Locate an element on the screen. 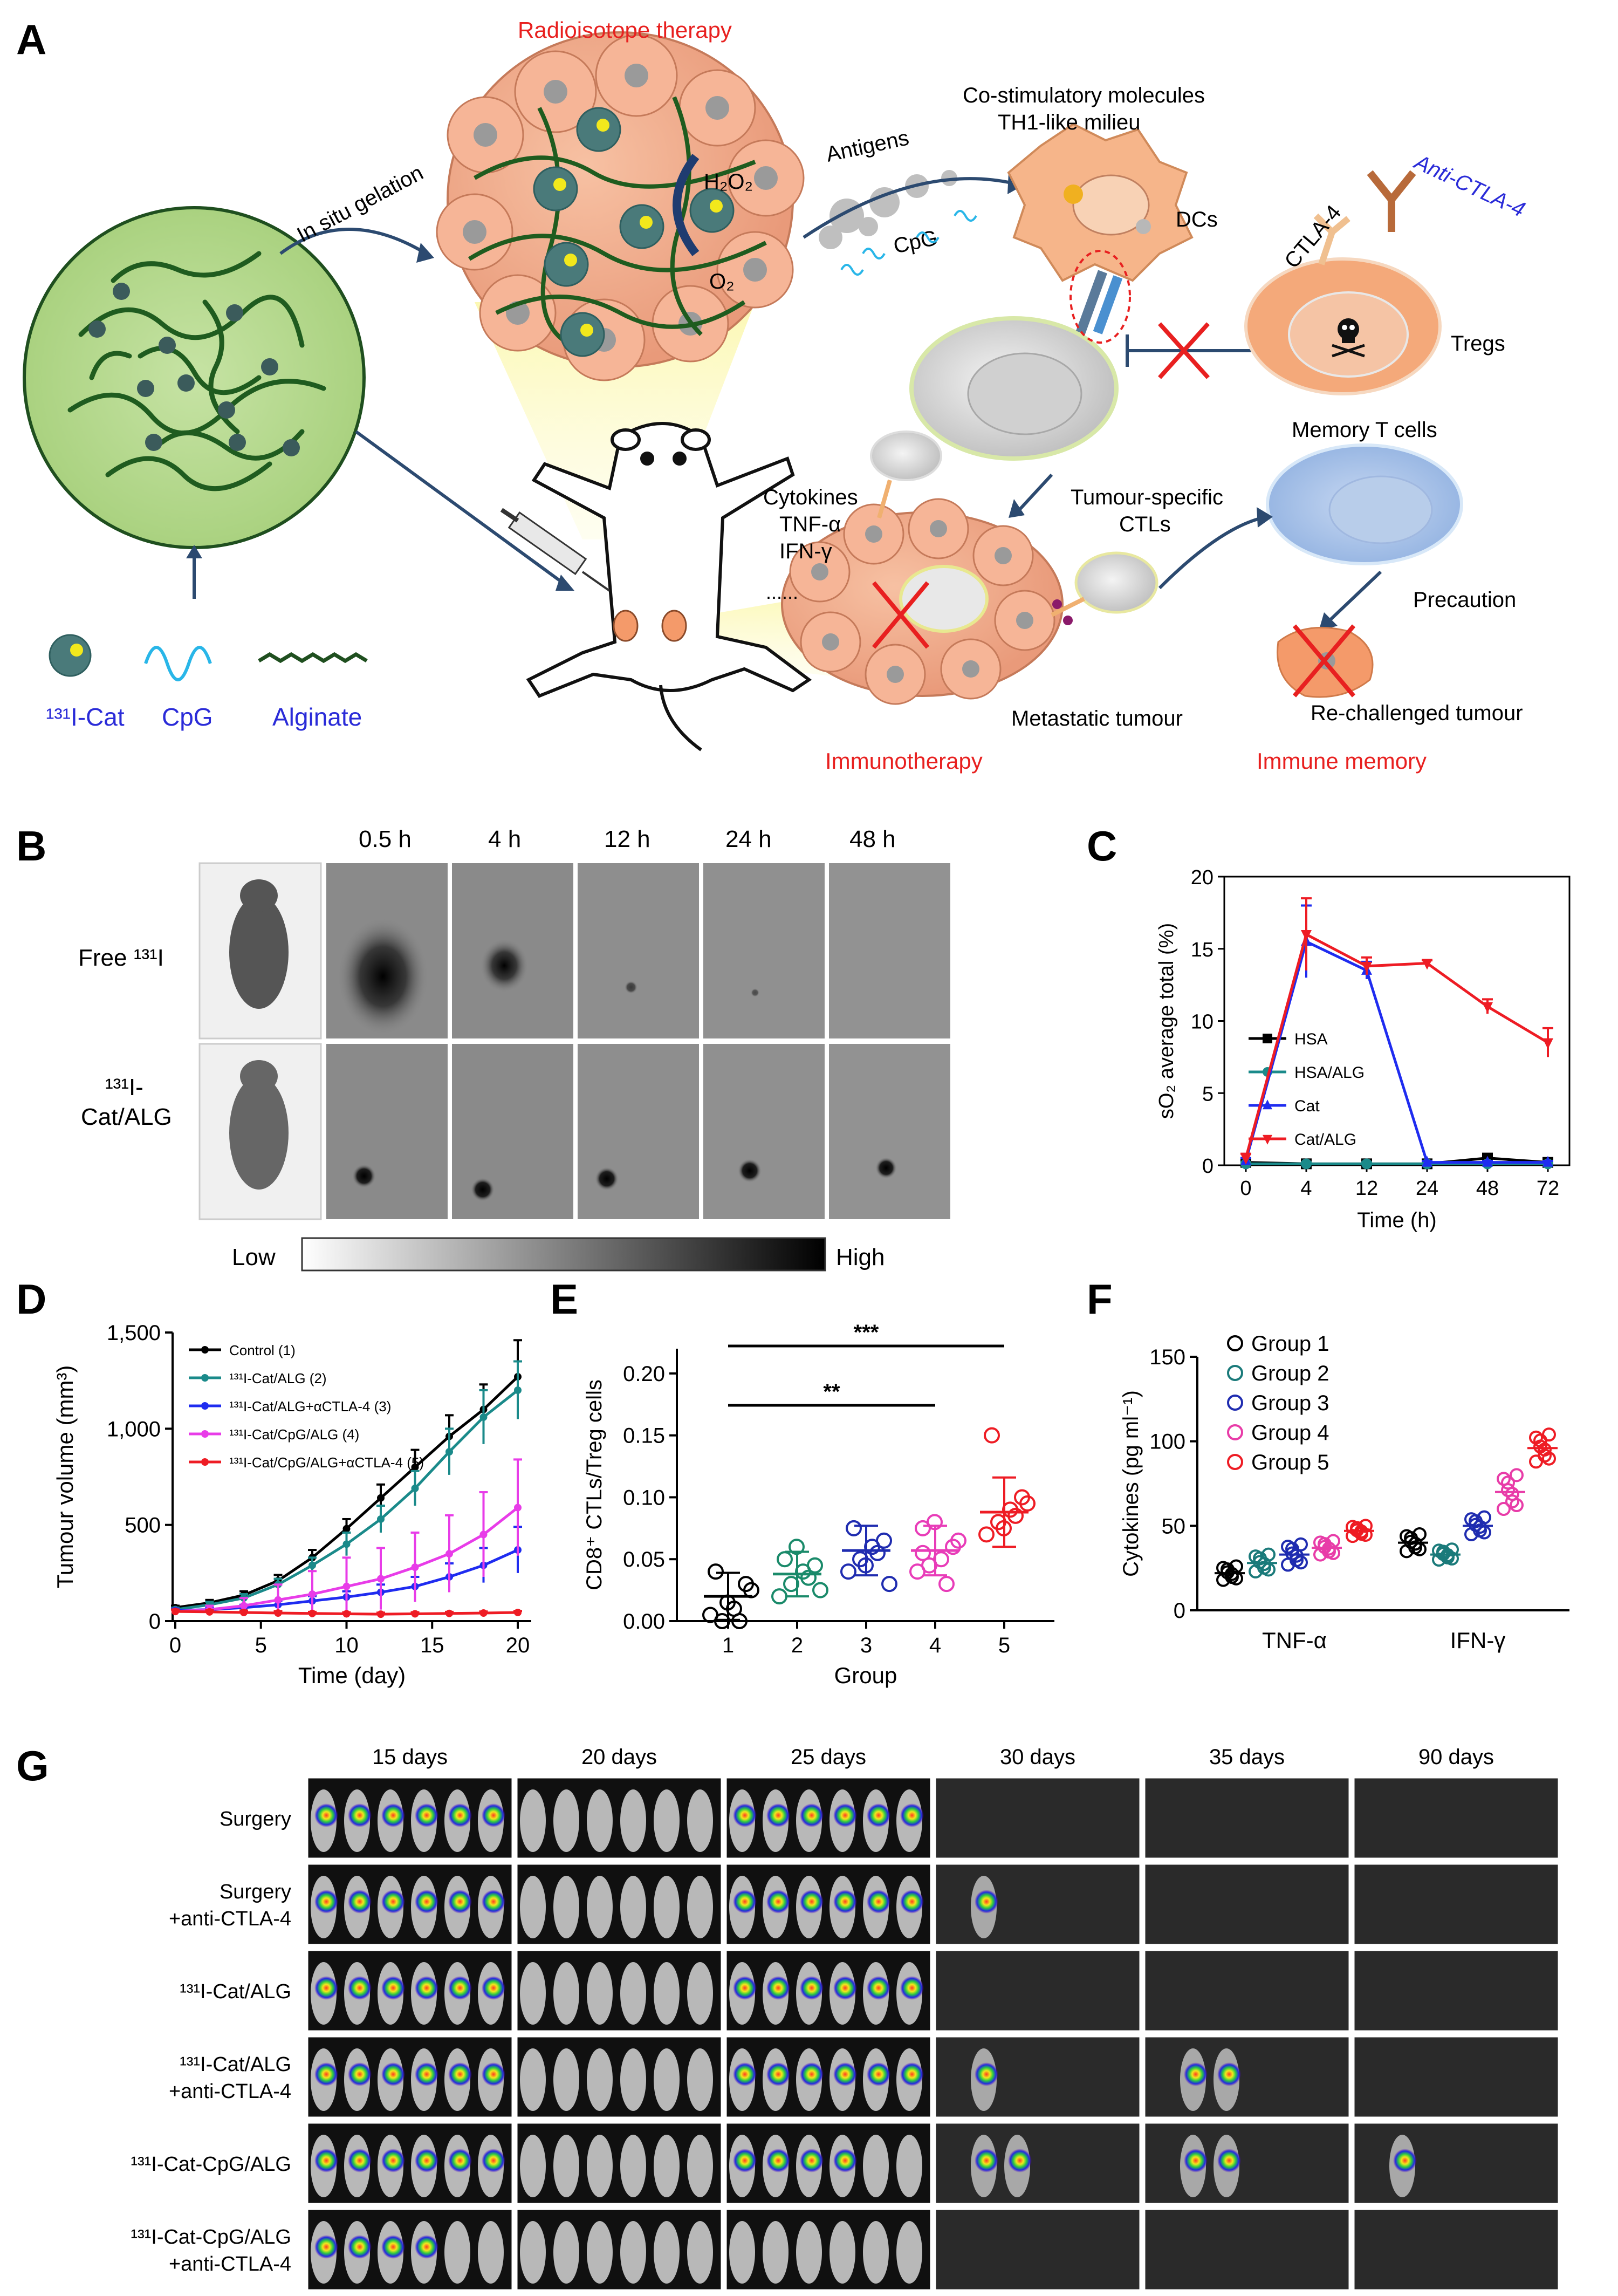 The width and height of the screenshot is (1618, 2296). panel-a-legend: ¹³¹I-Cat CpG Alginate is located at coordinates (207, 683).